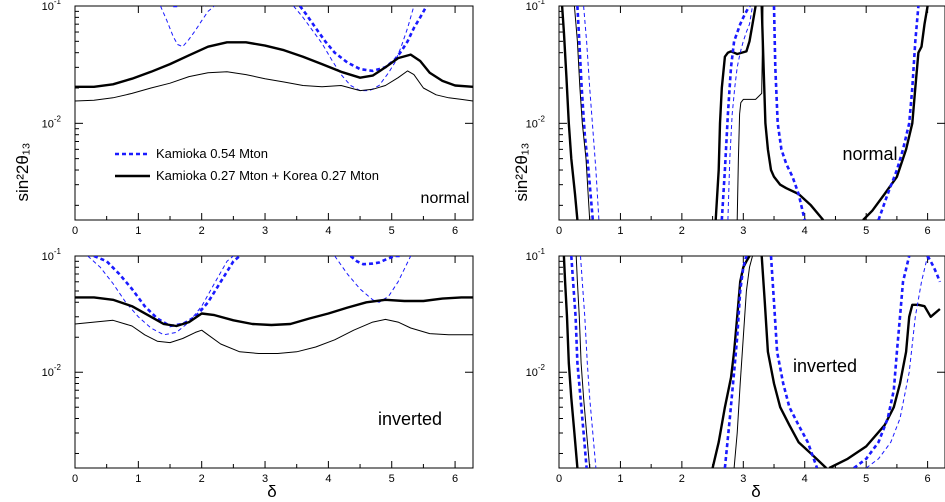 Image resolution: width=945 pixels, height=502 pixels. I want to click on x-axis-label-right: δ, so click(755, 491).